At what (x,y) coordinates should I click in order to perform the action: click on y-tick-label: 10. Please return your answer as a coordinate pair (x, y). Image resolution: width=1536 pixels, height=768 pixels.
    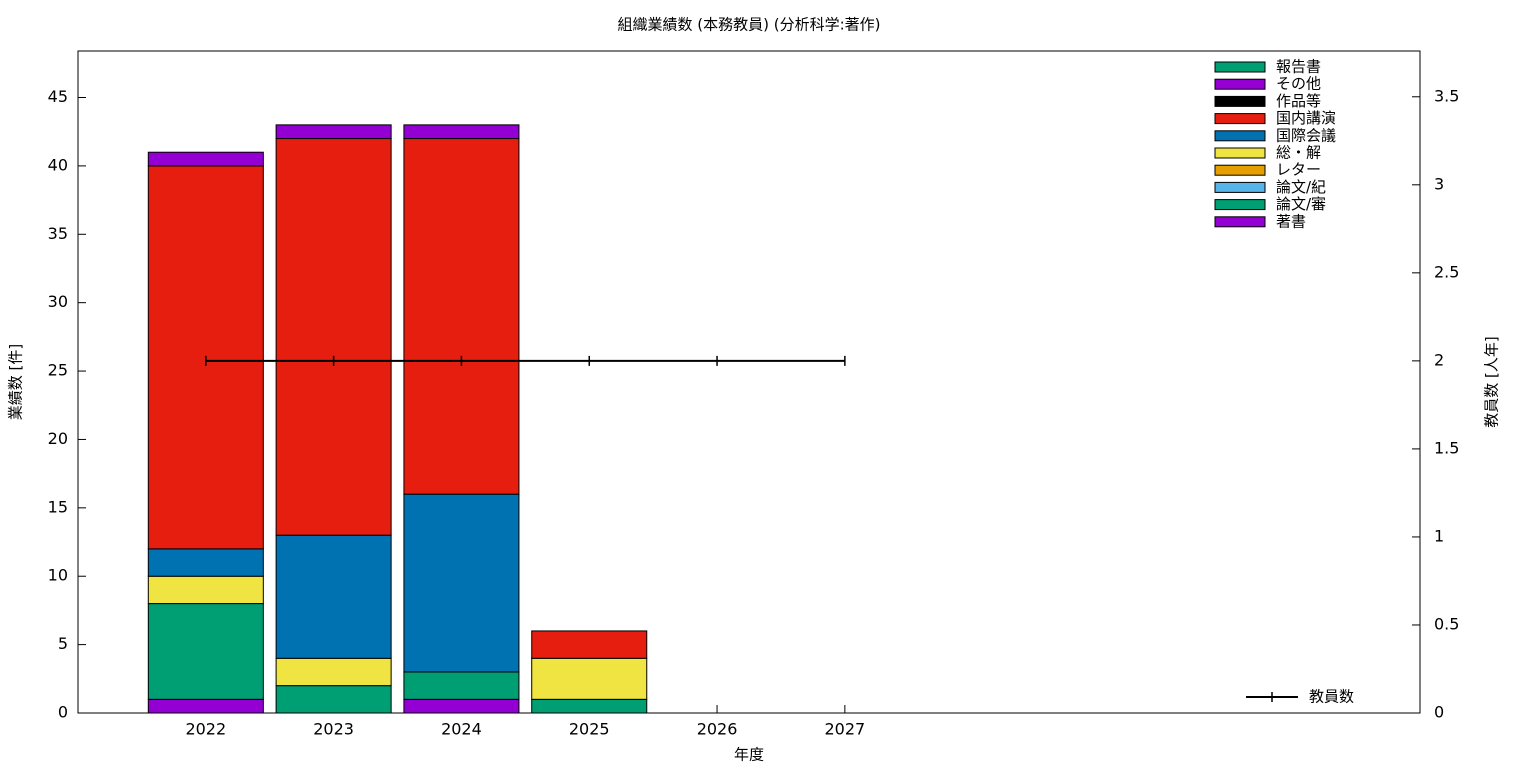
    Looking at the image, I should click on (58, 575).